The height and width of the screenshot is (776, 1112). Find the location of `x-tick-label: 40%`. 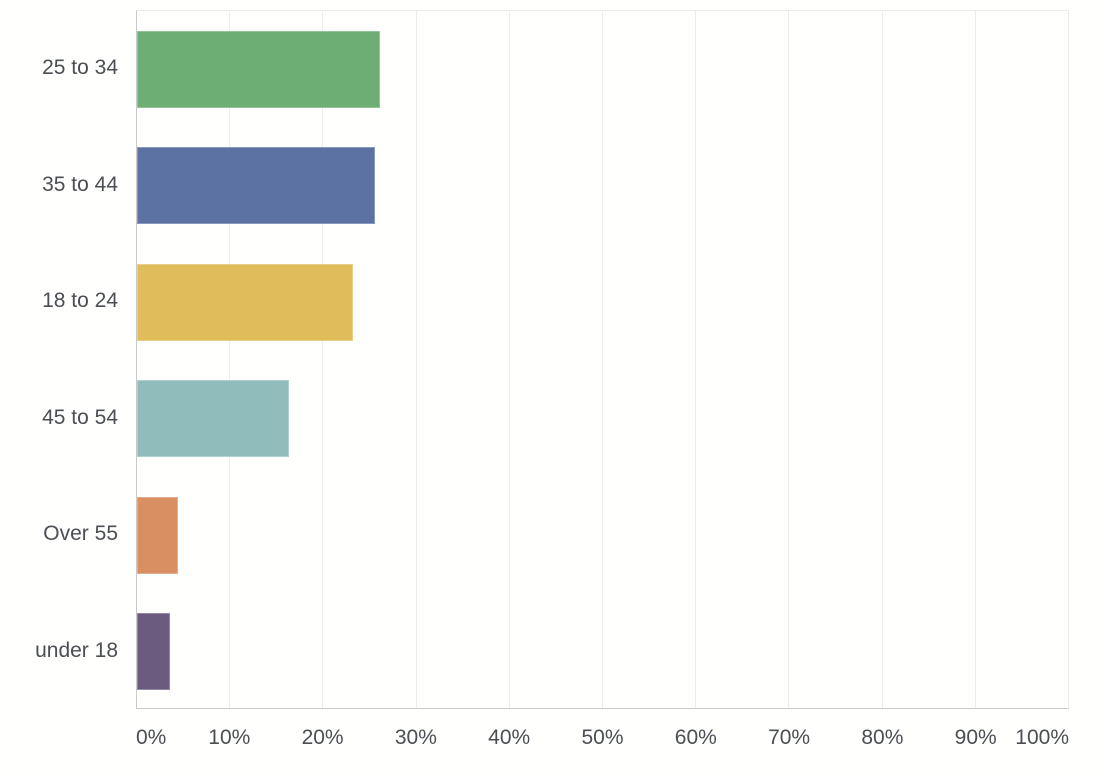

x-tick-label: 40% is located at coordinates (509, 737).